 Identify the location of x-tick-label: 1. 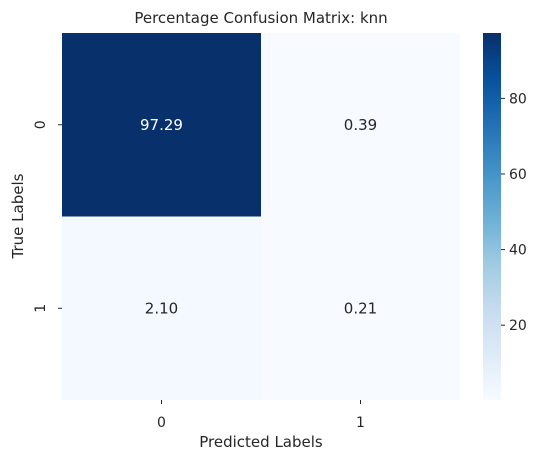
(360, 423).